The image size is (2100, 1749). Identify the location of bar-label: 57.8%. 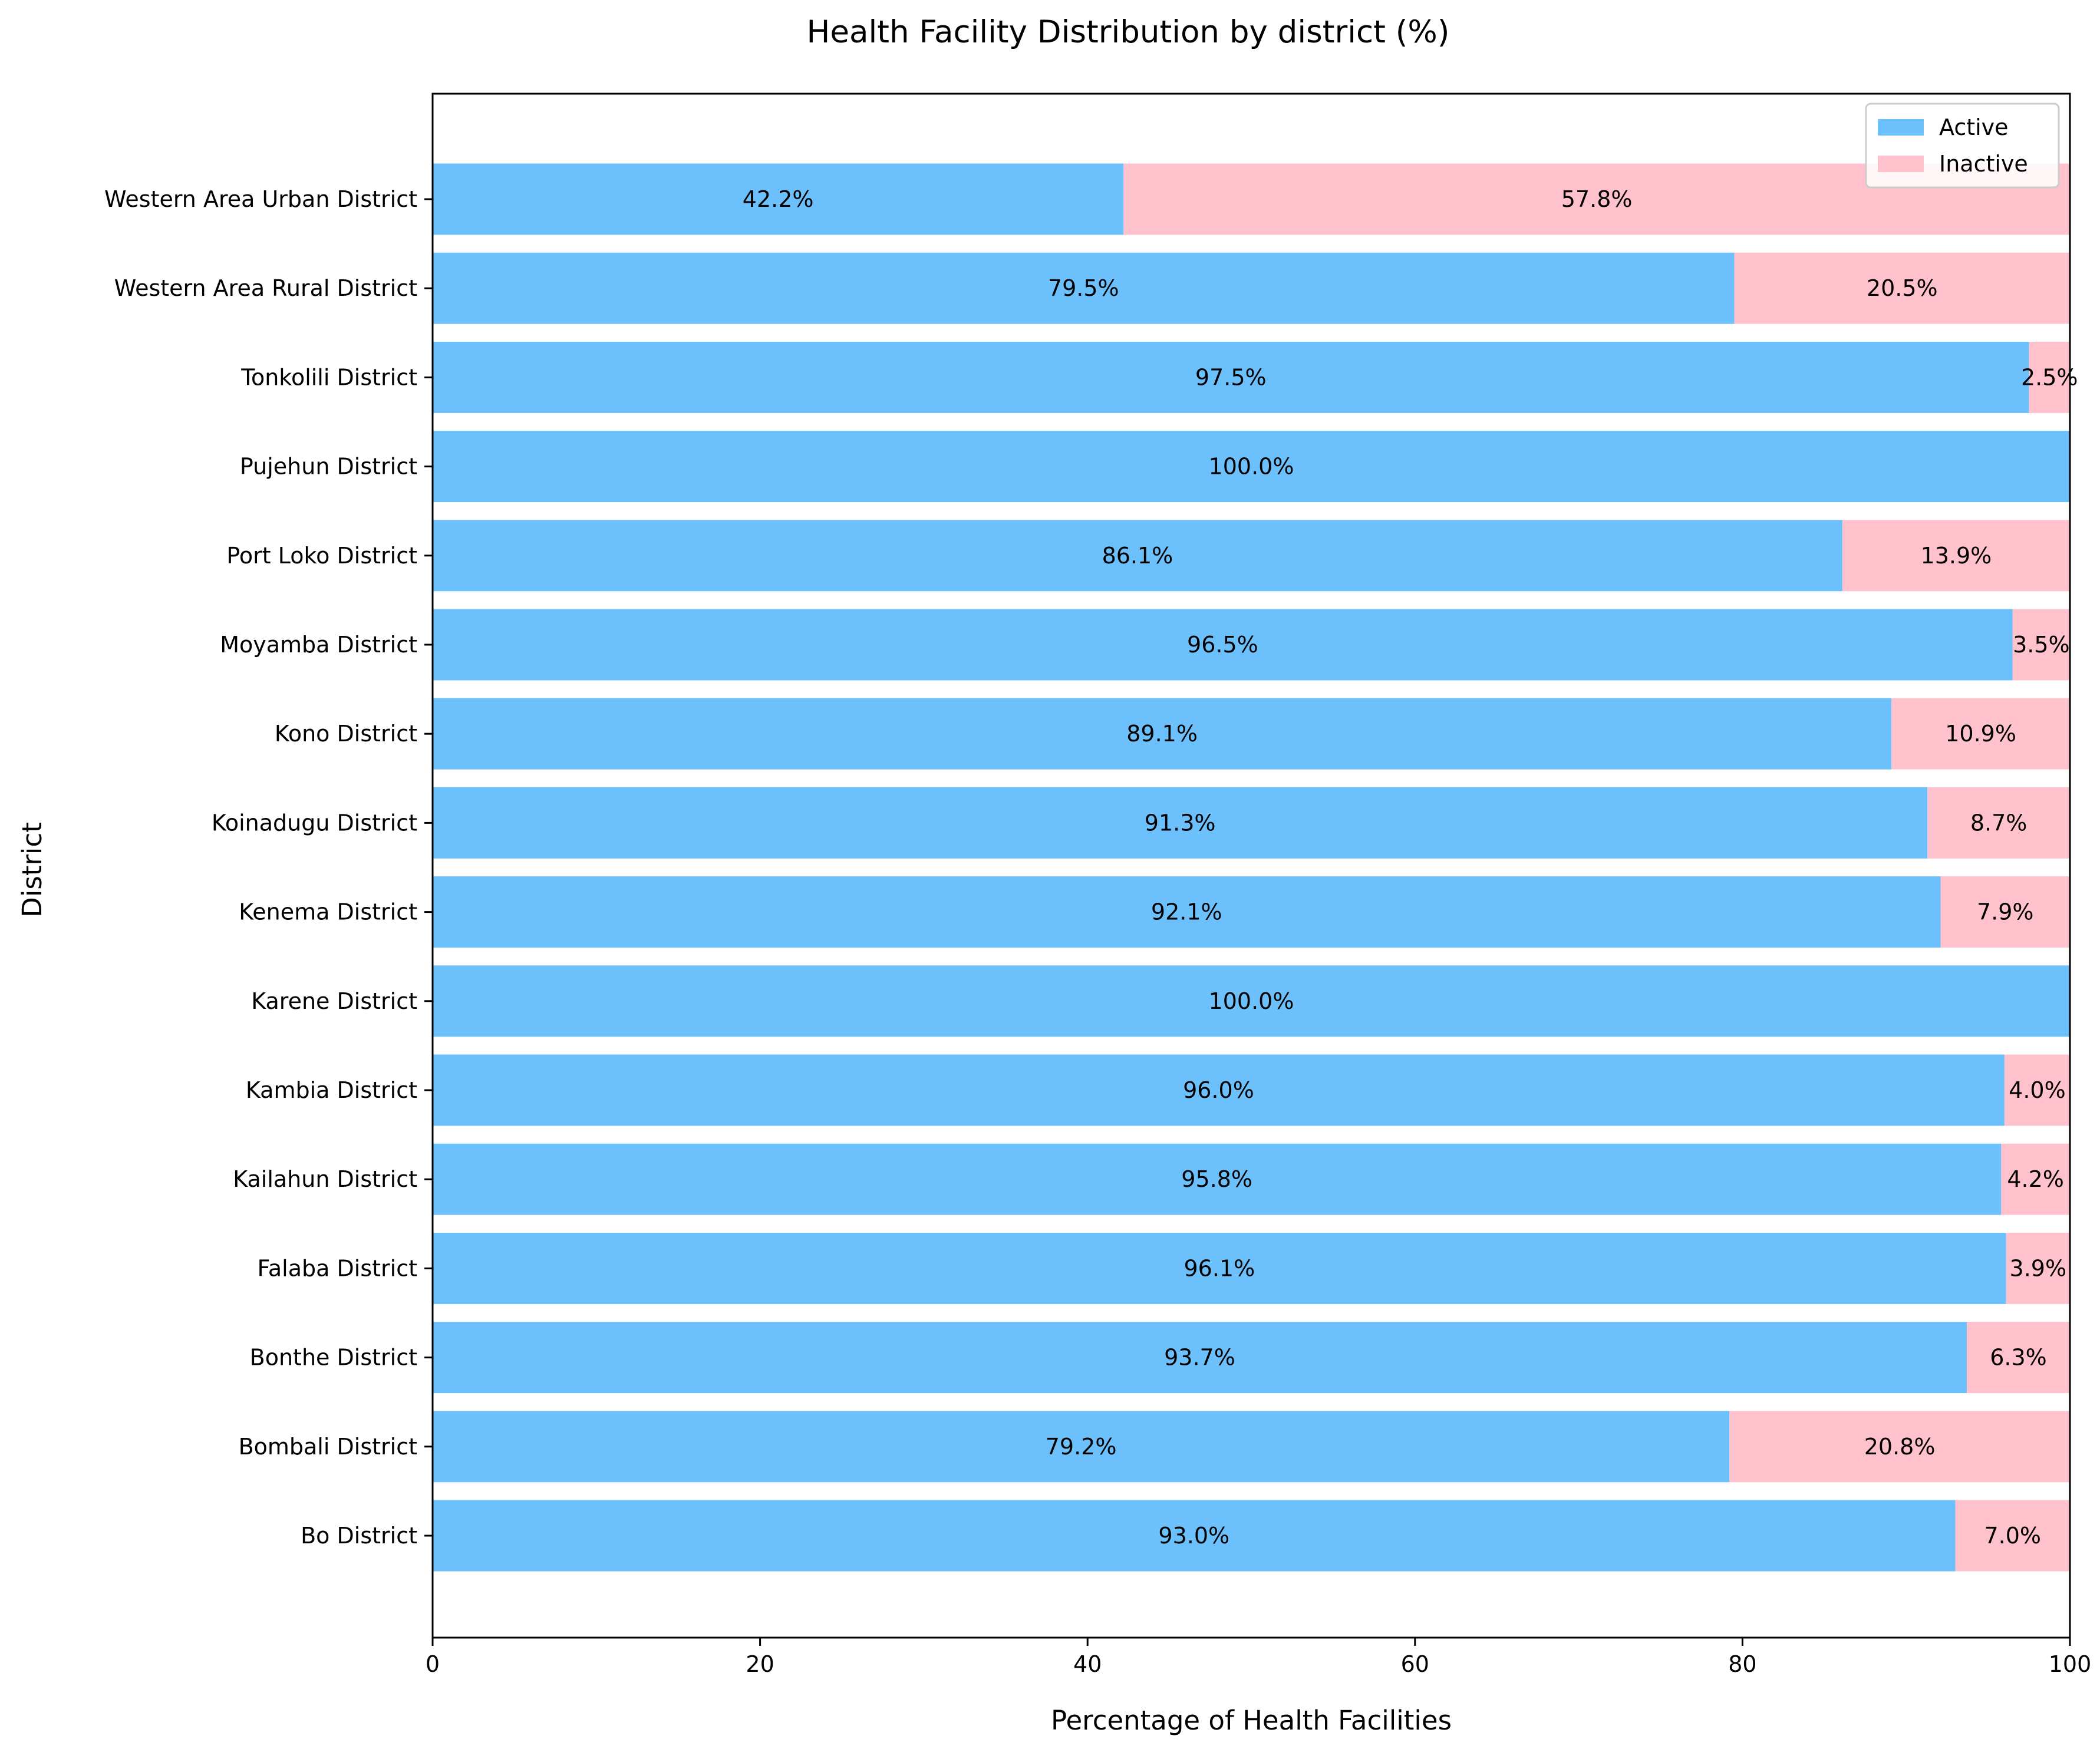
(1597, 199).